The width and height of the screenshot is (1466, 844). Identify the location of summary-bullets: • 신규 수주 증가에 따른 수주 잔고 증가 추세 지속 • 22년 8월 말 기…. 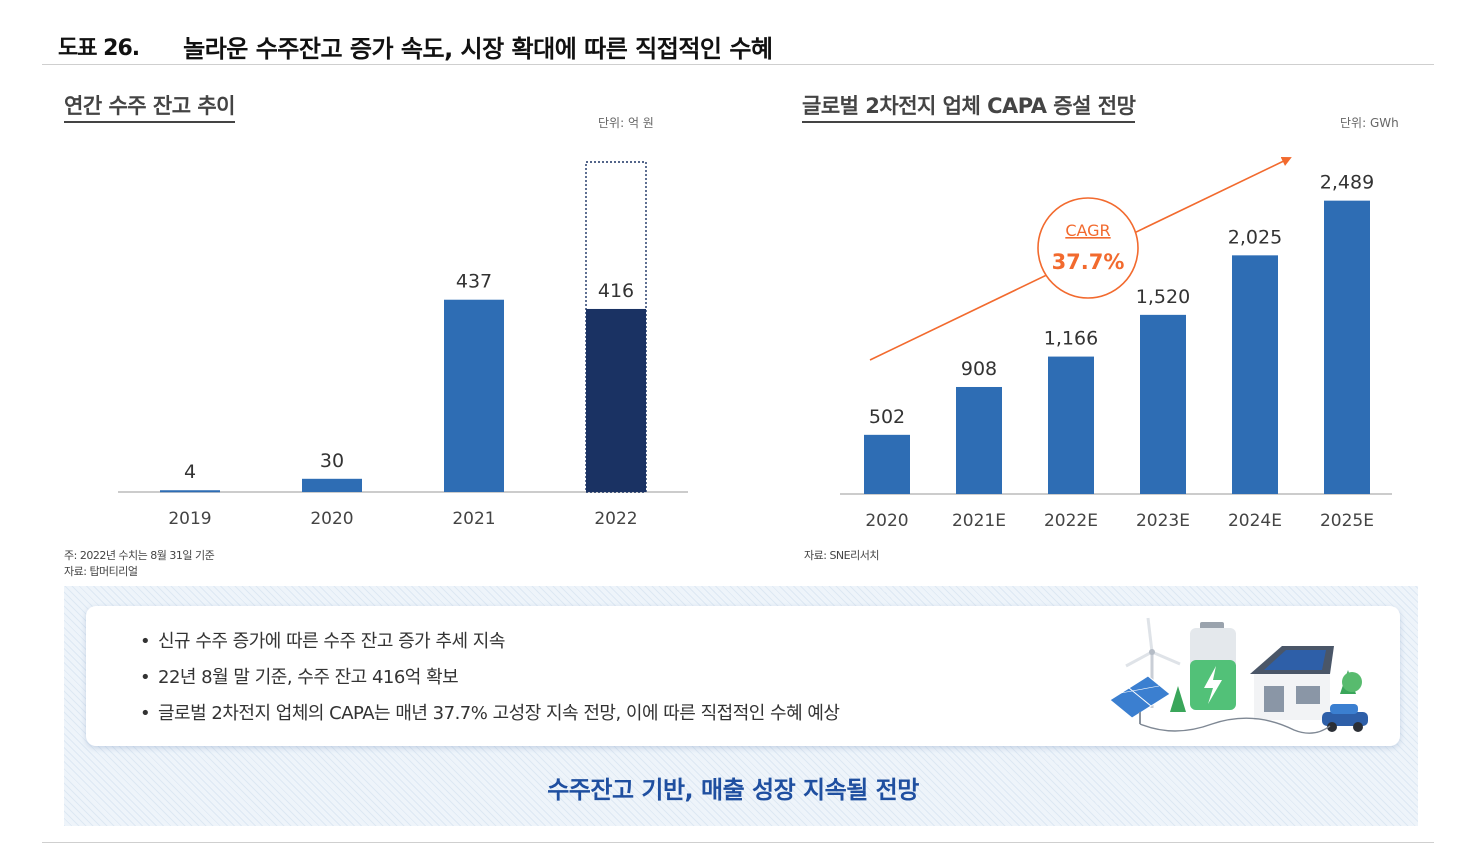
(490, 682).